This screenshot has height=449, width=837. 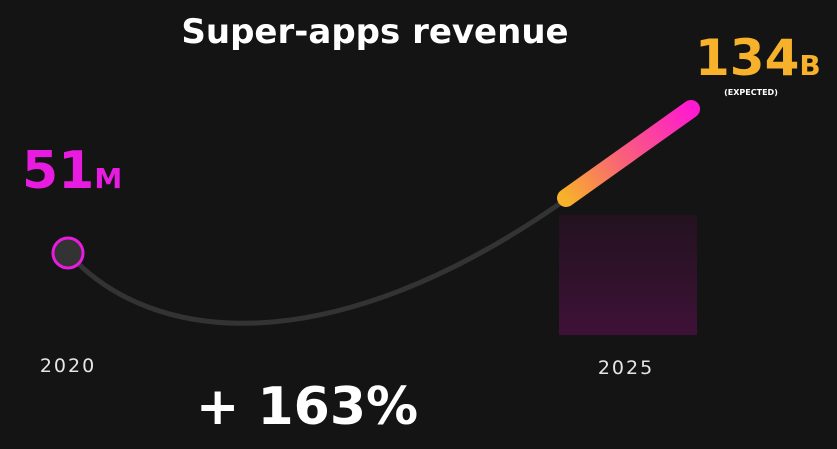 What do you see at coordinates (809, 65) in the screenshot?
I see `end-unit: B` at bounding box center [809, 65].